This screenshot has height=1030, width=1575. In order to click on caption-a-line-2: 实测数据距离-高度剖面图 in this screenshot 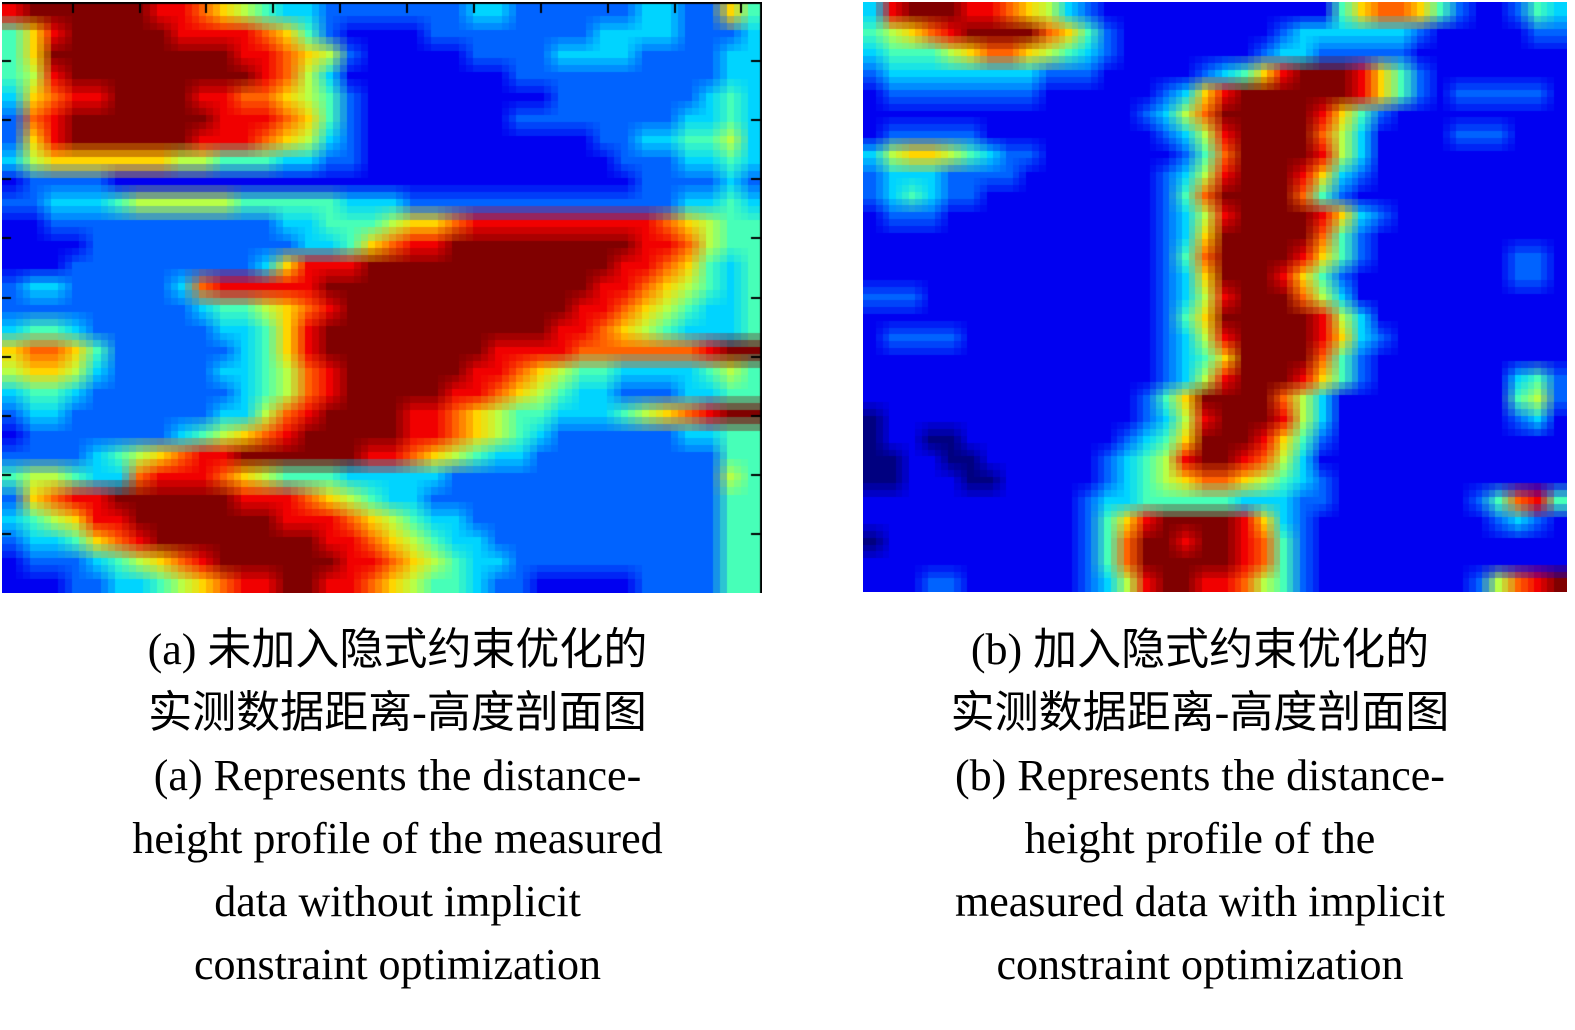, I will do `click(397, 712)`.